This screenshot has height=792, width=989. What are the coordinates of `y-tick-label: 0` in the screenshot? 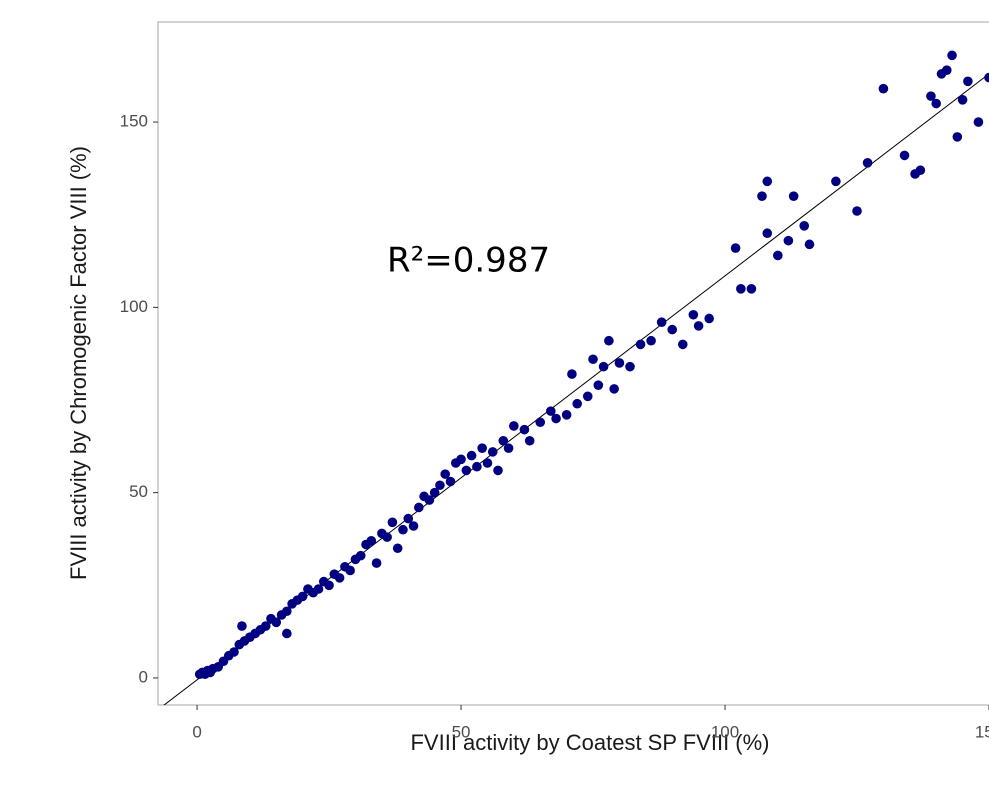 It's located at (143, 676).